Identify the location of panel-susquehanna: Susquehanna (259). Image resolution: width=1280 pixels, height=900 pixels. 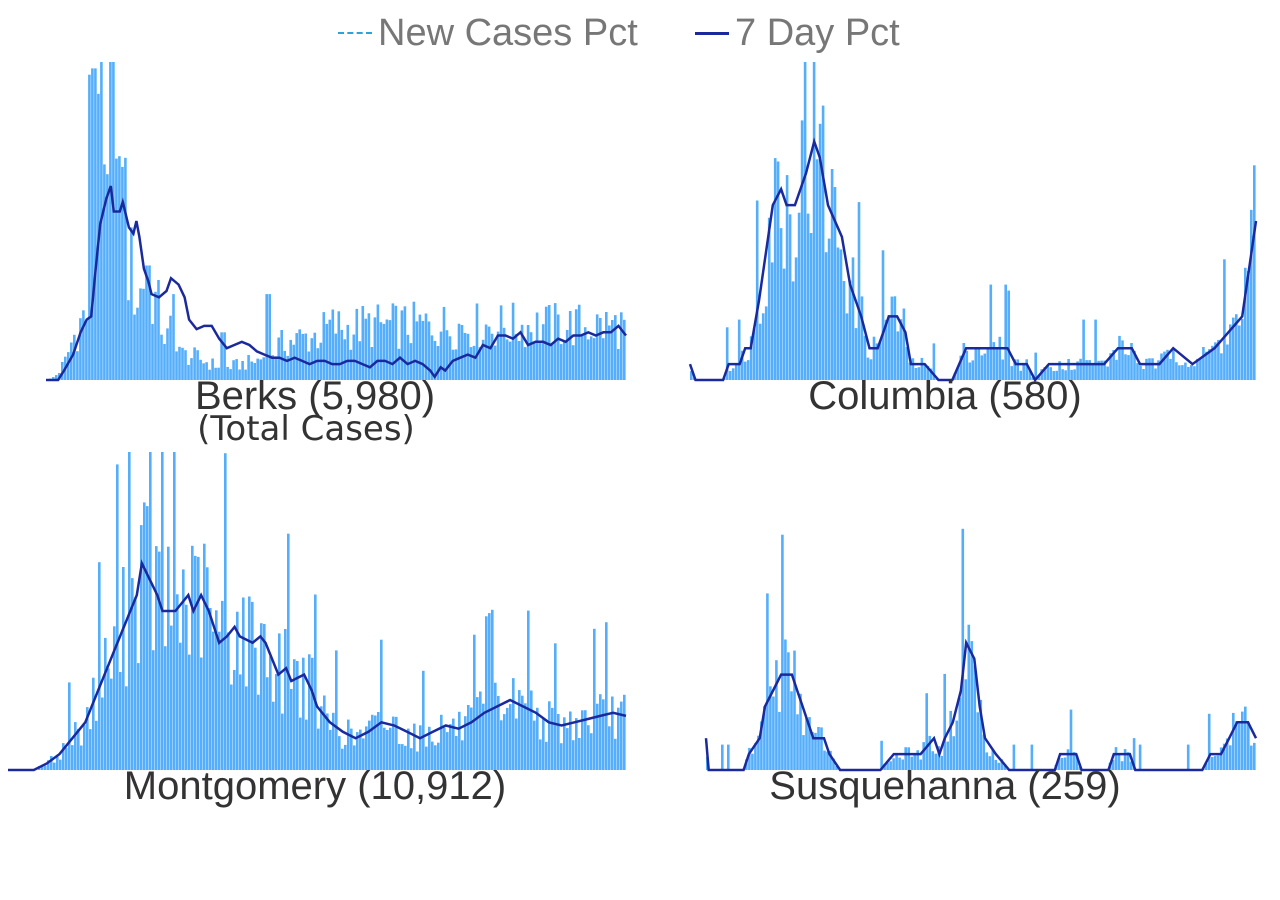
(981, 668).